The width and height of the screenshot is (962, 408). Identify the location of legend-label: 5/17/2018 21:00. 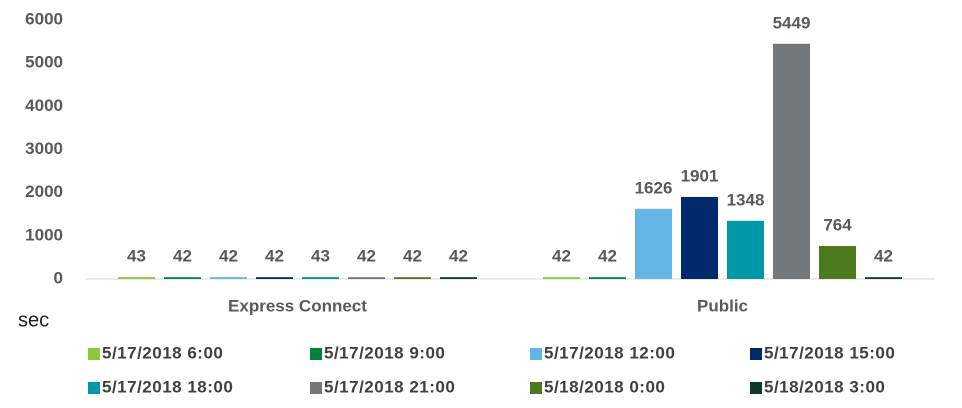
(389, 386).